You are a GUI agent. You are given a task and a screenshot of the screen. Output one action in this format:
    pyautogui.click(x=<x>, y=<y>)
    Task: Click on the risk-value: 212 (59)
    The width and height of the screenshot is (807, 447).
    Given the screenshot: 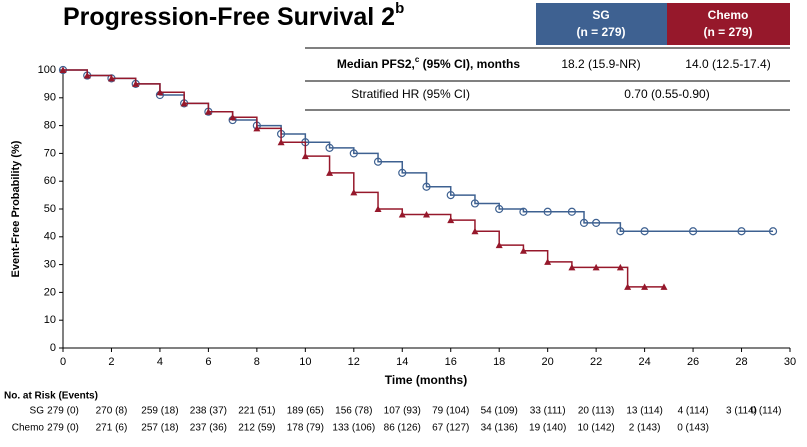 What is the action you would take?
    pyautogui.click(x=256, y=428)
    